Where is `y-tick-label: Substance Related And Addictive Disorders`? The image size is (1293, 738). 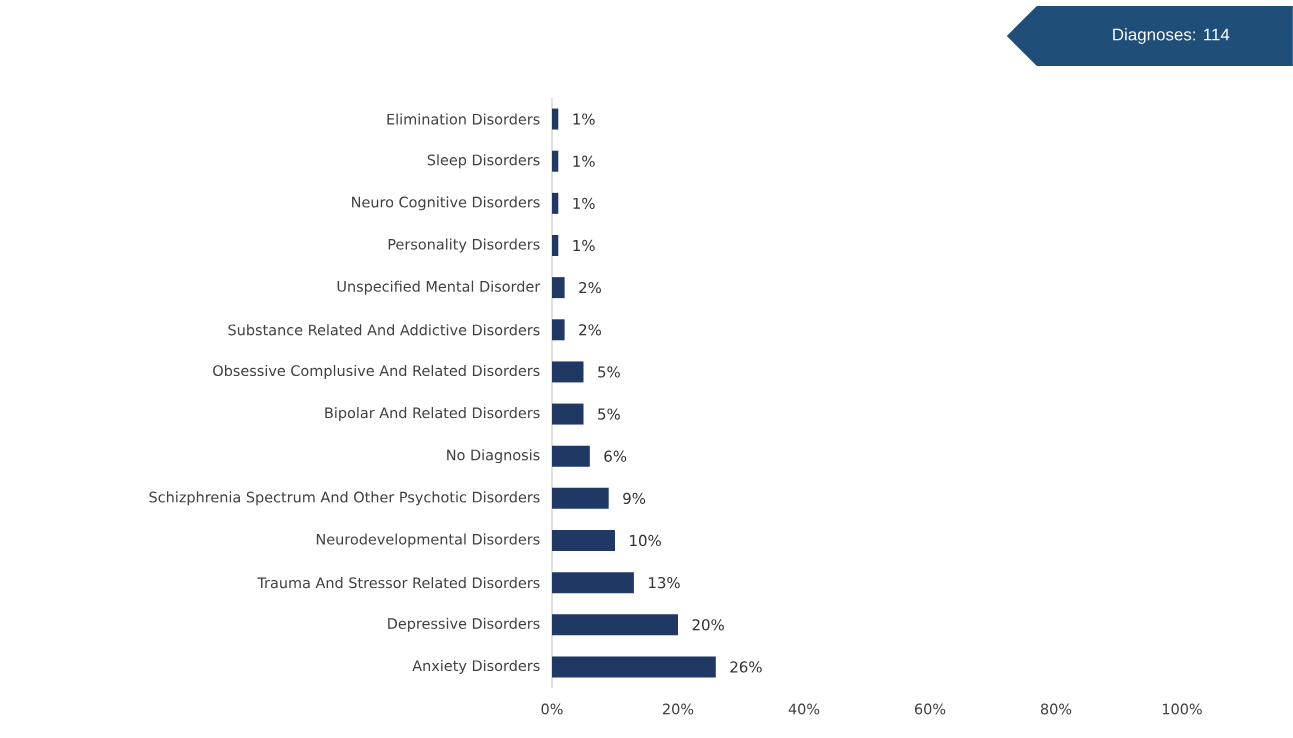
y-tick-label: Substance Related And Addictive Disorders is located at coordinates (384, 330).